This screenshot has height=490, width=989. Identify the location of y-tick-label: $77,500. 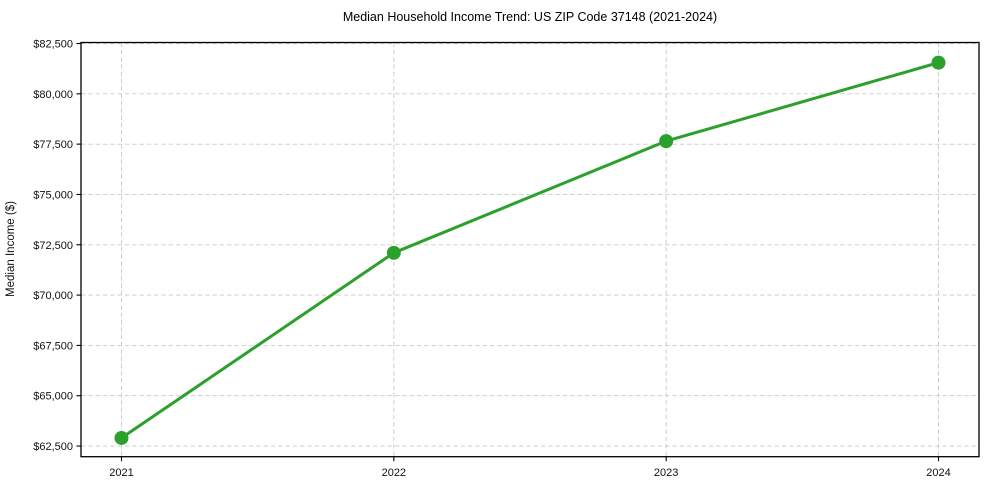
(53, 145).